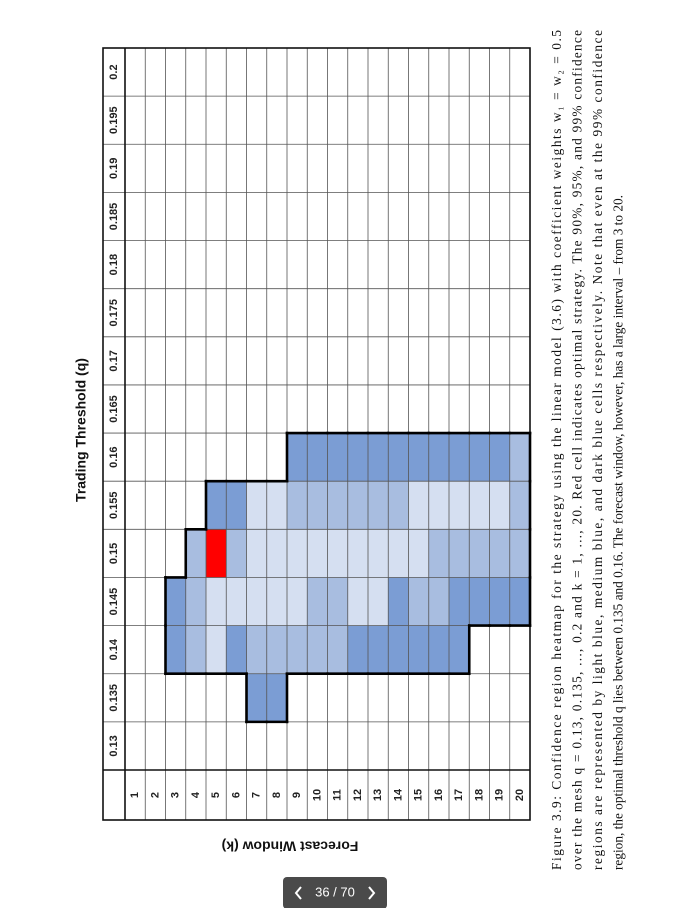 The height and width of the screenshot is (908, 689). Describe the element at coordinates (114, 120) in the screenshot. I see `q-label: 0.195` at that location.